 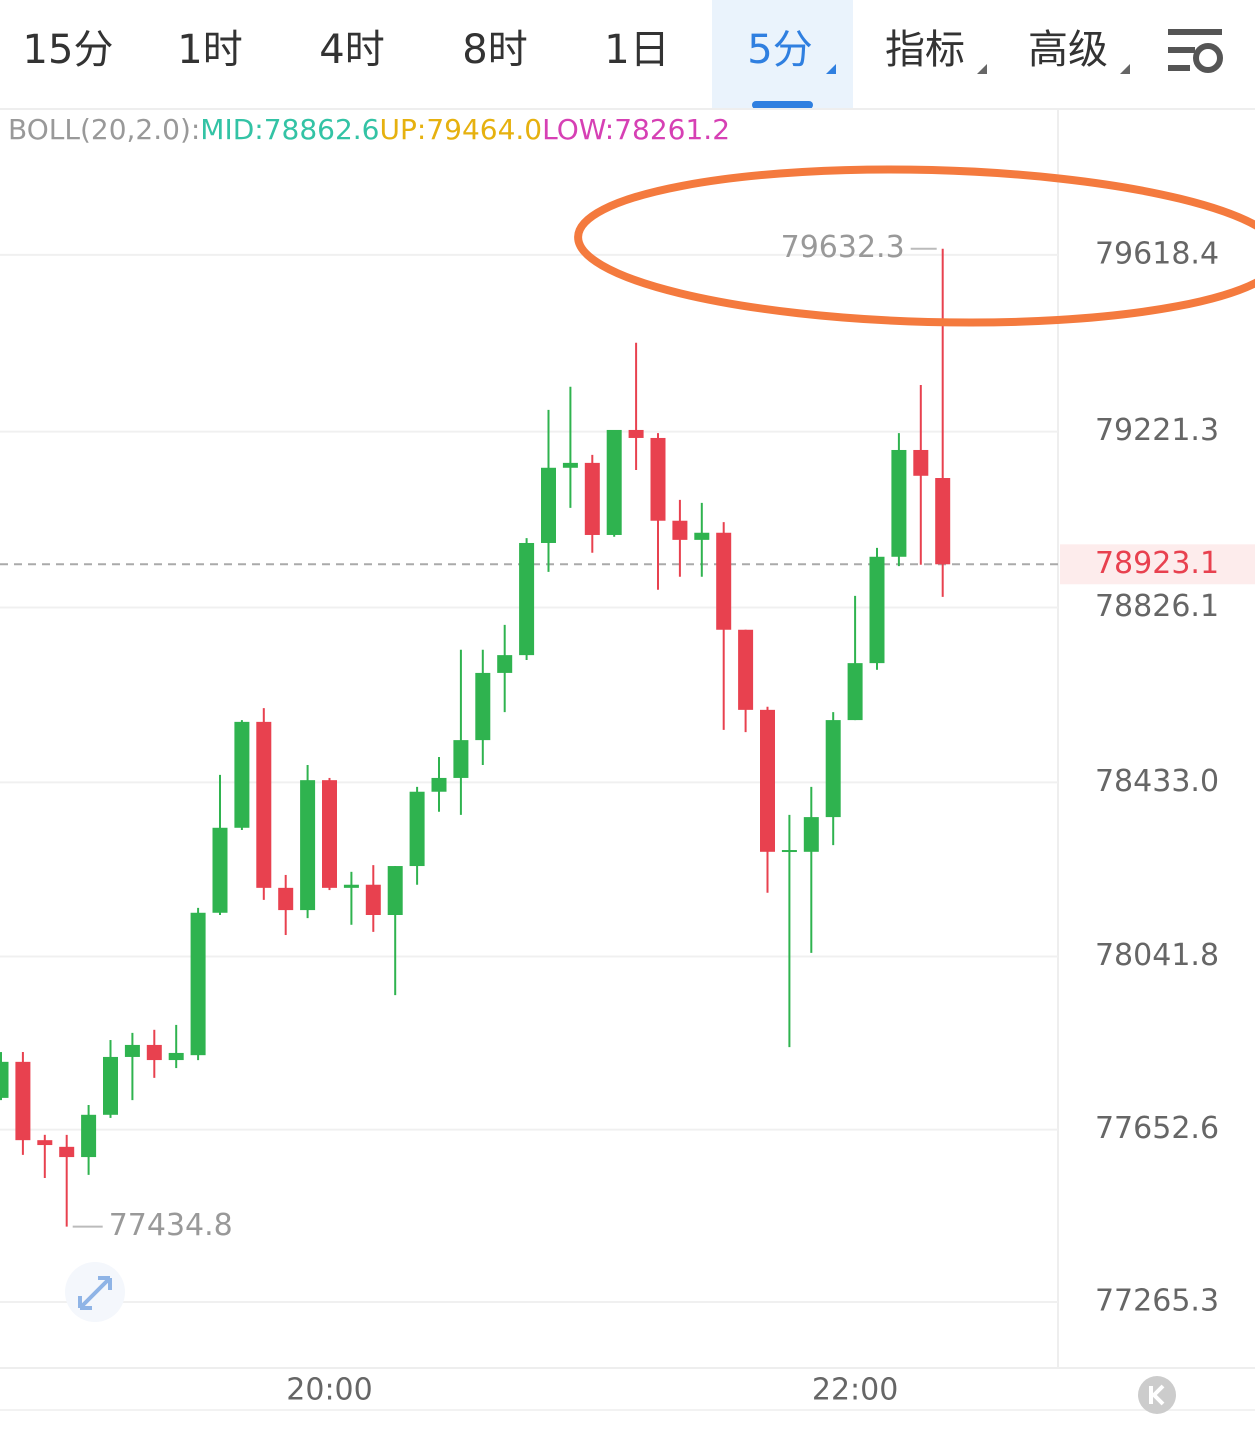 What do you see at coordinates (1195, 51) in the screenshot?
I see `settings-icon` at bounding box center [1195, 51].